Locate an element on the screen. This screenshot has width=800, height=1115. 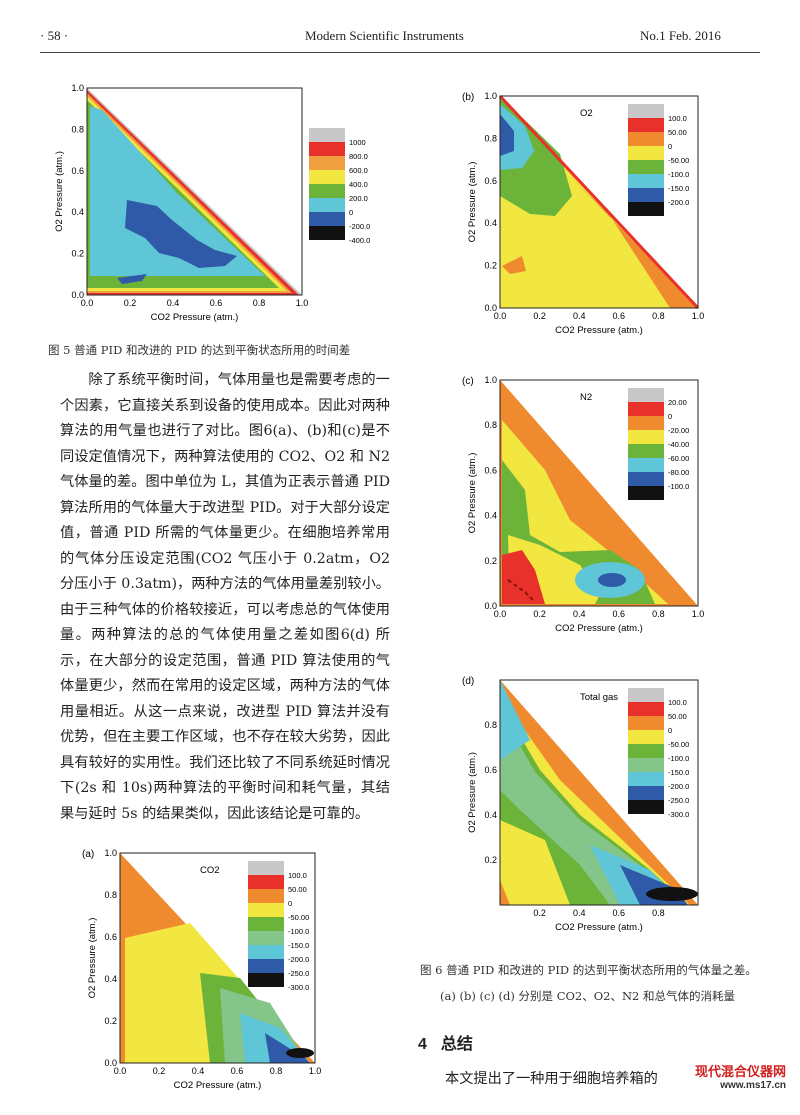
fig6a-legend-label: 100.0 is located at coordinates (297, 875).